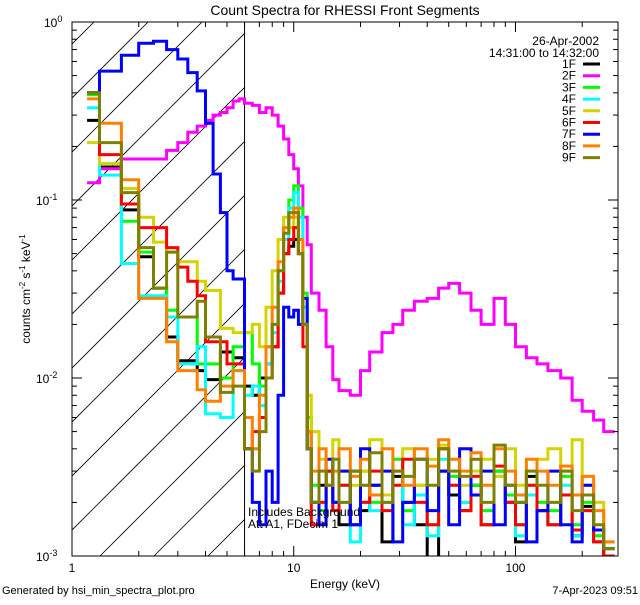  Describe the element at coordinates (569, 123) in the screenshot. I see `legend-label-6F: 6F` at that location.